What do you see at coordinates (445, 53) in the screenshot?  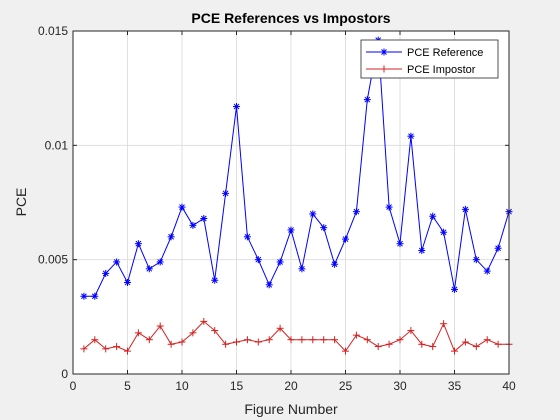 I see `legend-label-reference: PCE Reference` at bounding box center [445, 53].